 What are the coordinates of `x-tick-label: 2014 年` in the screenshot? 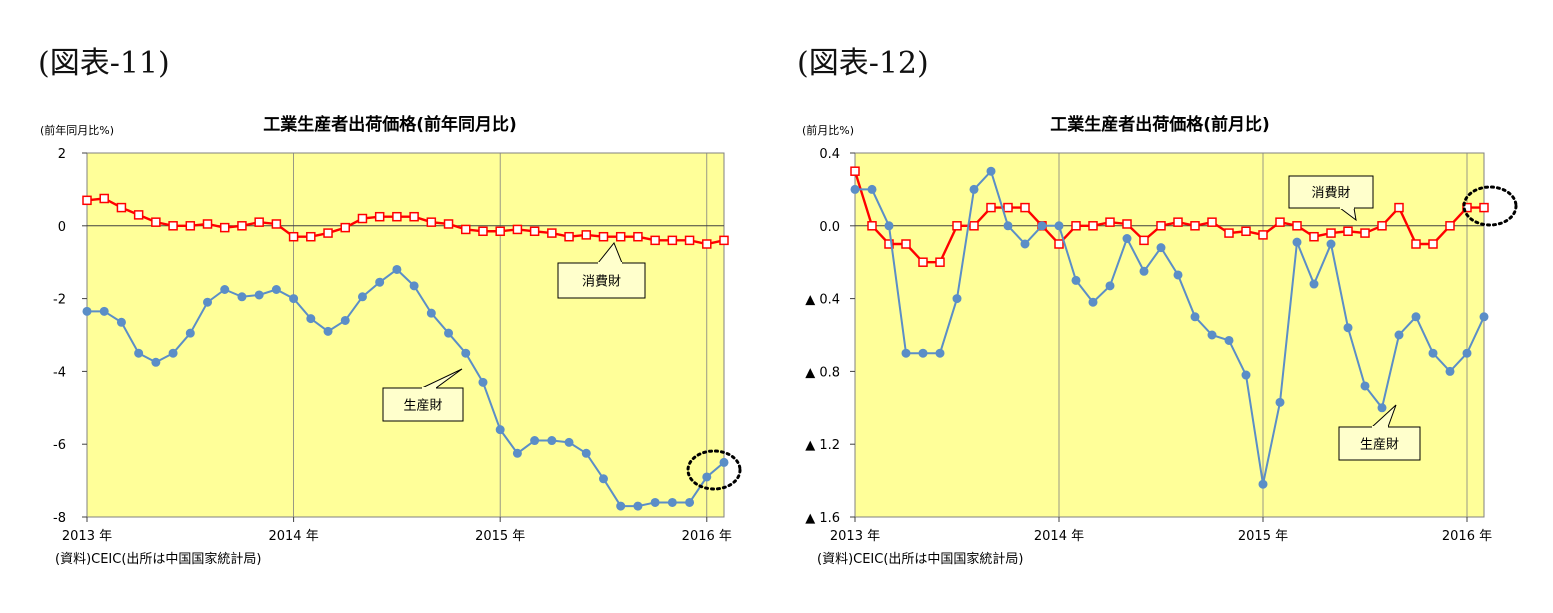 It's located at (1059, 536).